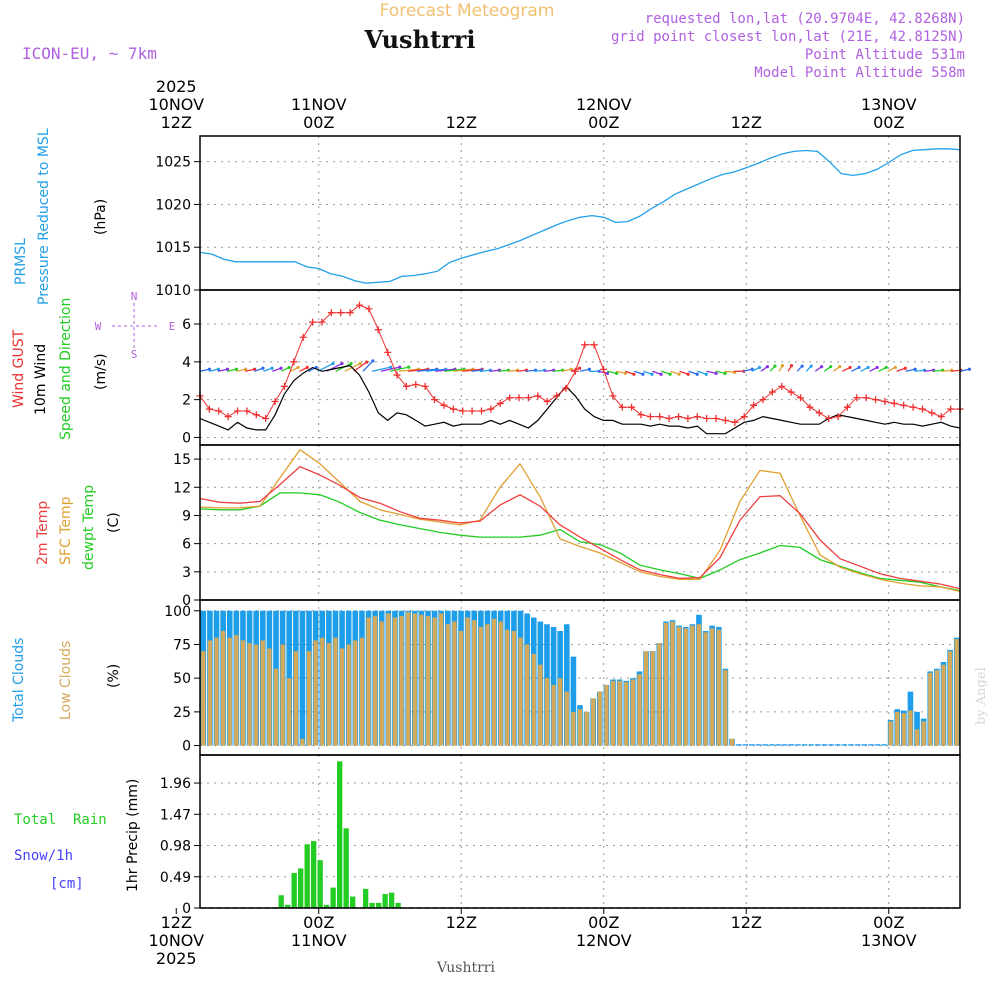  Describe the element at coordinates (186, 747) in the screenshot. I see `clouds-tick-label: 0` at that location.